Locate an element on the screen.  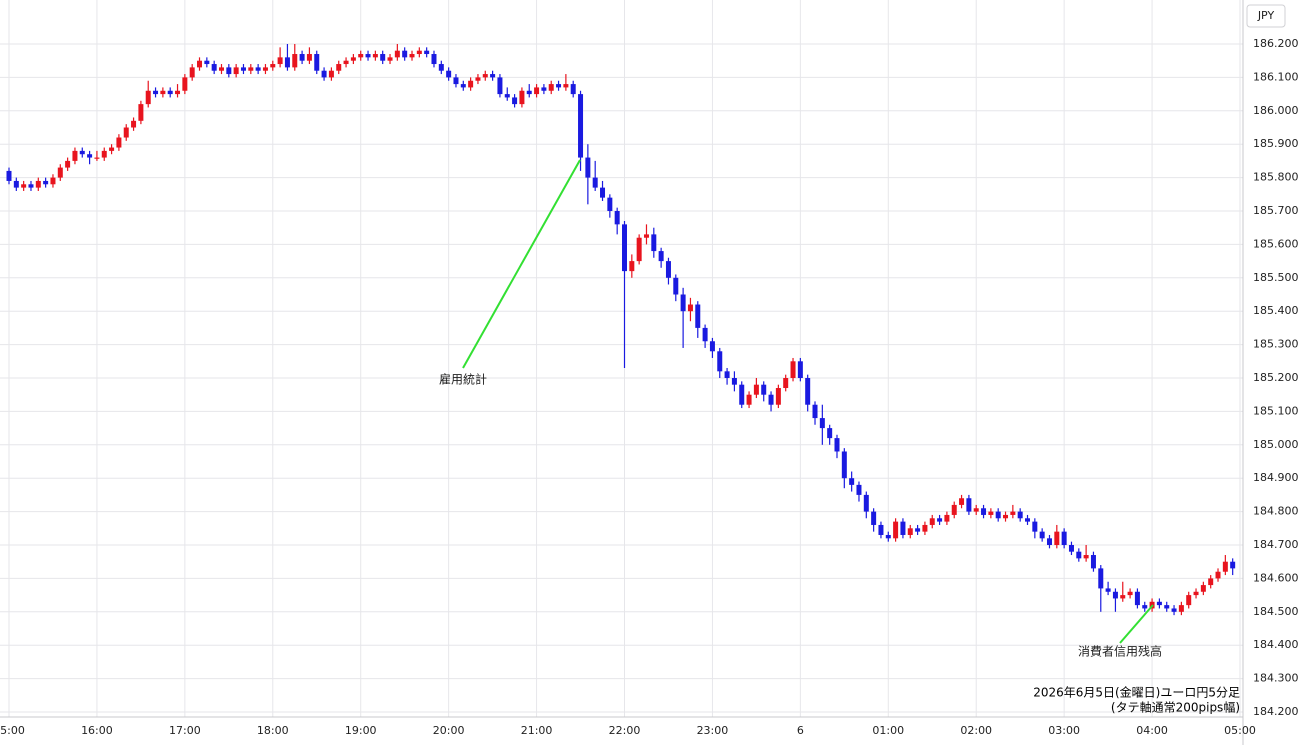
y-axis-panel is located at coordinates (1271, 372).